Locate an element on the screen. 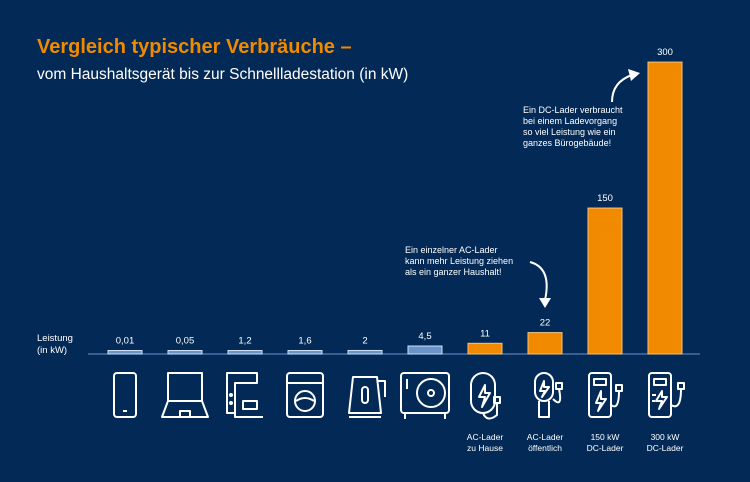 Image resolution: width=750 pixels, height=482 pixels. y-axis-label-line: Leistung is located at coordinates (55, 338).